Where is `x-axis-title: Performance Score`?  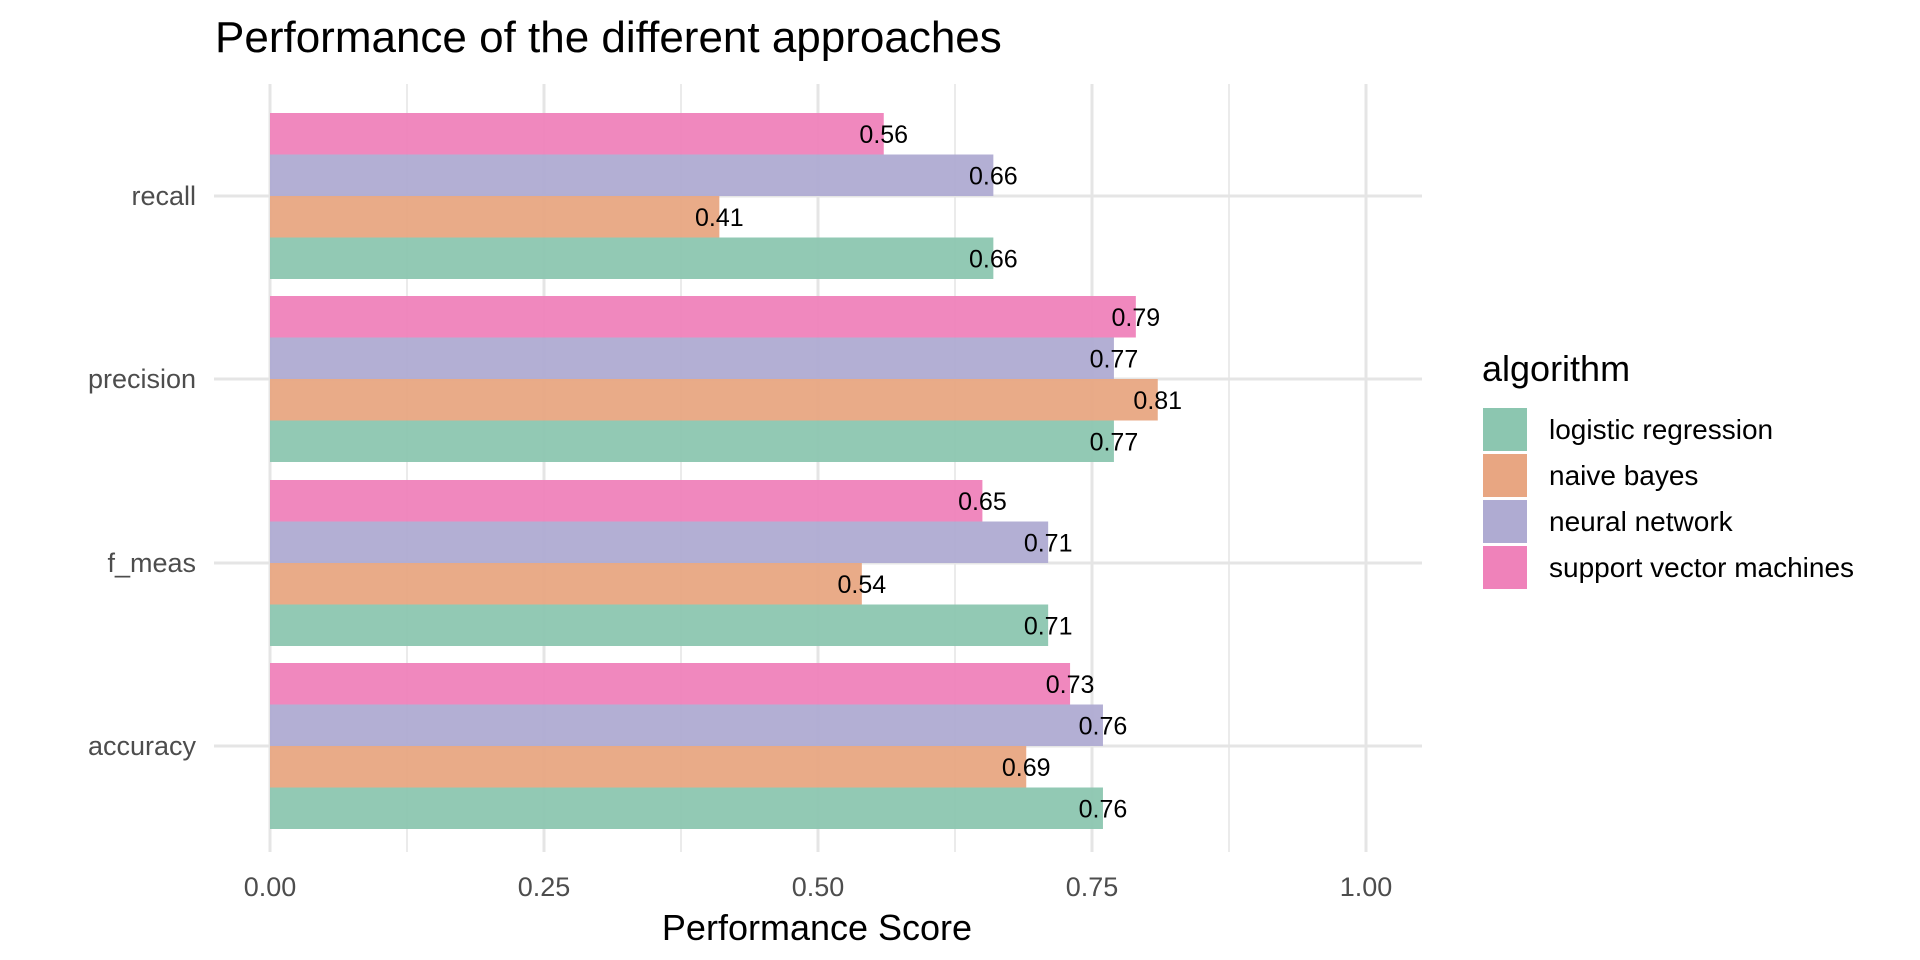
x-axis-title: Performance Score is located at coordinates (817, 927).